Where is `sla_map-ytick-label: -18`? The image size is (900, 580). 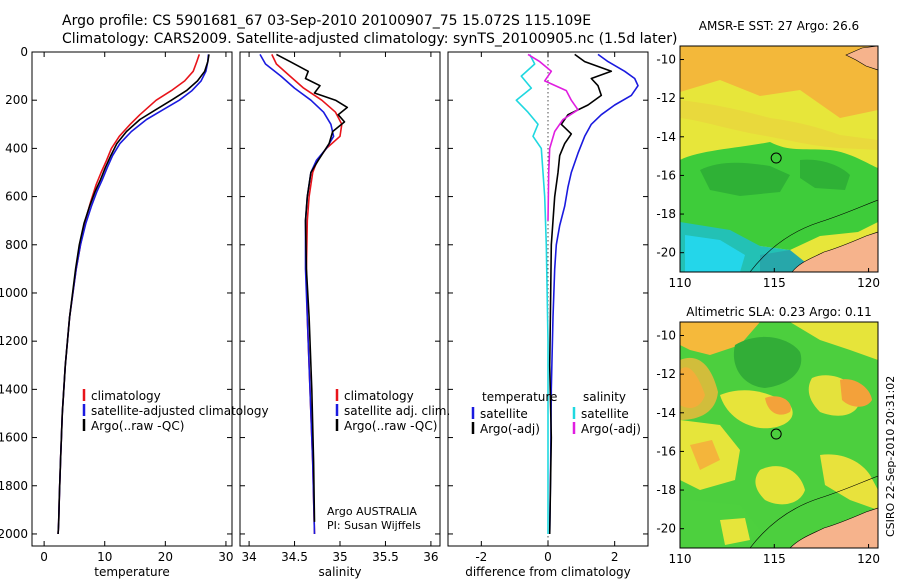 sla_map-ytick-label: -18 is located at coordinates (666, 490).